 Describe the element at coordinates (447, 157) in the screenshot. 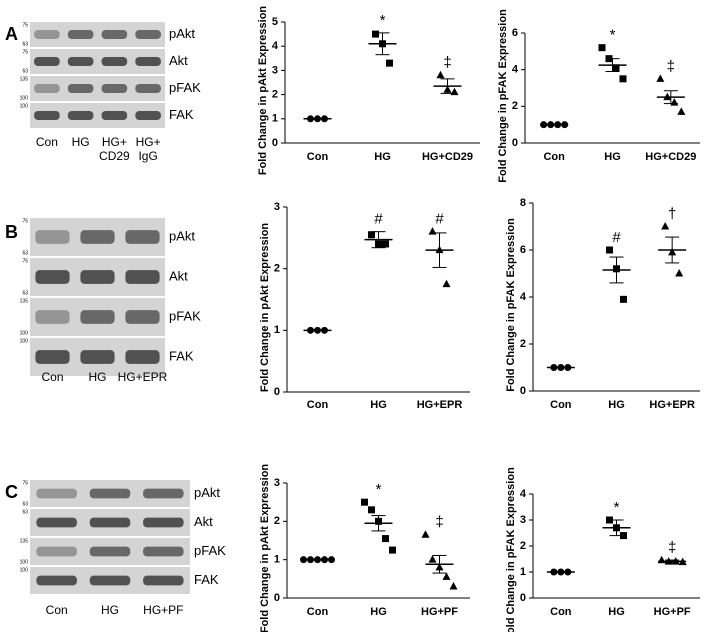

I see `x-tick-label: HG+CD29` at that location.